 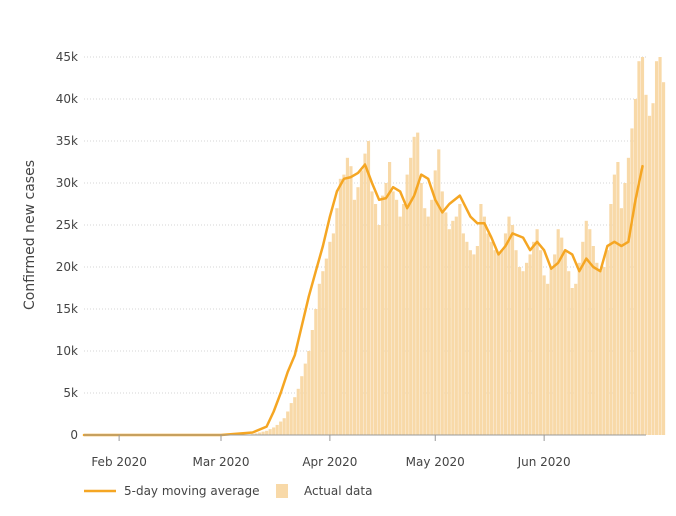 What do you see at coordinates (67, 183) in the screenshot?
I see `y-tick-label: 30k` at bounding box center [67, 183].